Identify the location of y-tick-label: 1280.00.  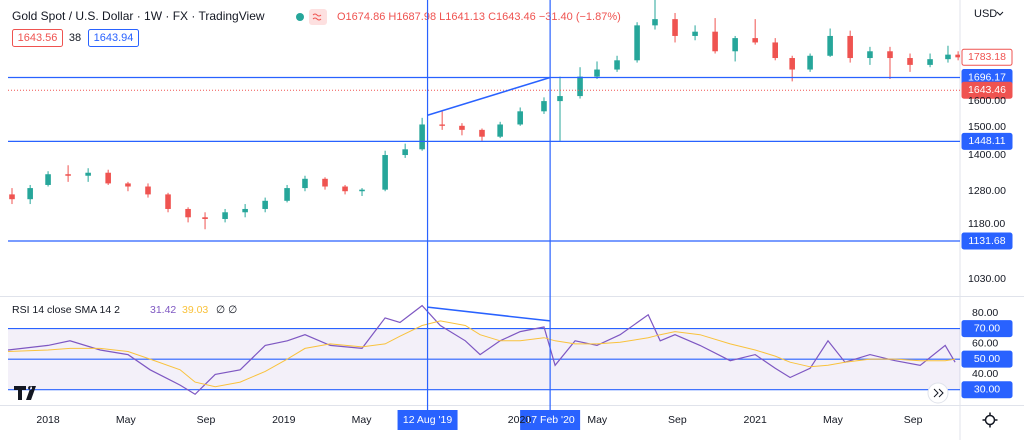
(987, 191).